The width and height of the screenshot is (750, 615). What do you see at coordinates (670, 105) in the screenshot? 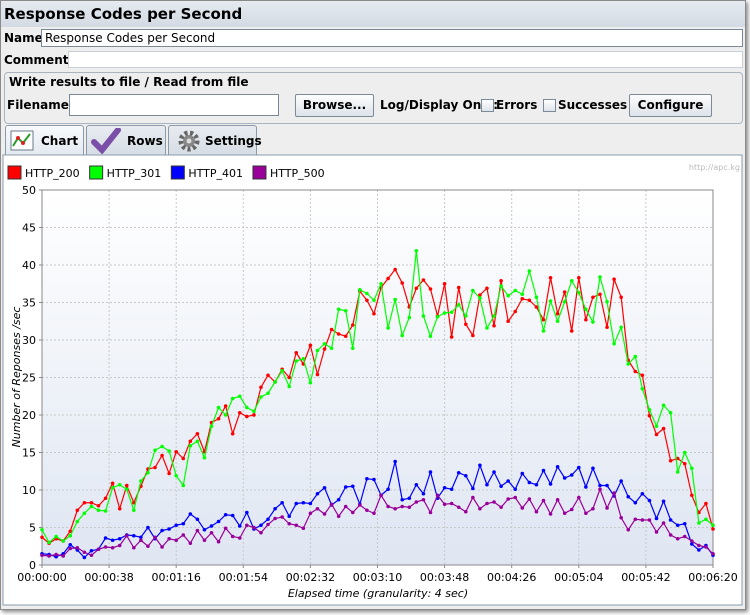
I see `configure-button: Configure` at bounding box center [670, 105].